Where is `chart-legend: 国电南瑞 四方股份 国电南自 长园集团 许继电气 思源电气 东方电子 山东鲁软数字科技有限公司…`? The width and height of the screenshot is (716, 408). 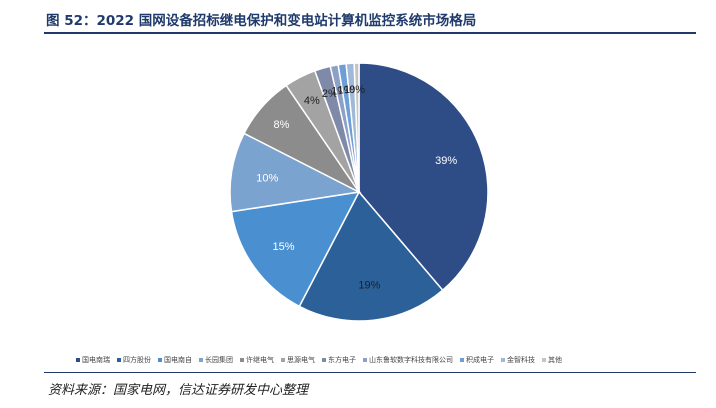 chart-legend: 国电南瑞 四方股份 国电南自 长园集团 许继电气 思源电气 东方电子 山东鲁软数字科技有限公司… is located at coordinates (356, 360).